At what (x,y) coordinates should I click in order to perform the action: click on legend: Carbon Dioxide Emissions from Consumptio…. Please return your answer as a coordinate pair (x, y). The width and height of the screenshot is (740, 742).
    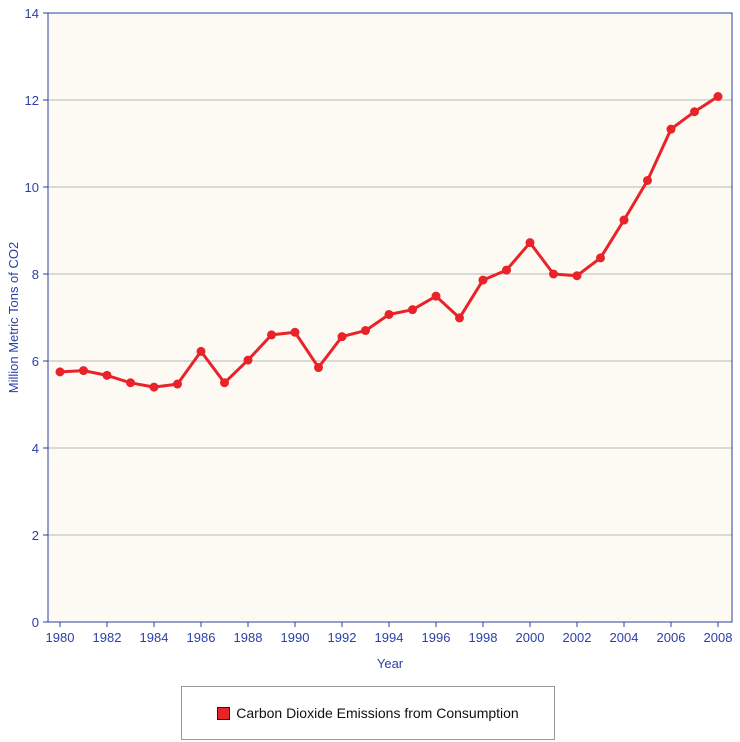
    Looking at the image, I should click on (368, 713).